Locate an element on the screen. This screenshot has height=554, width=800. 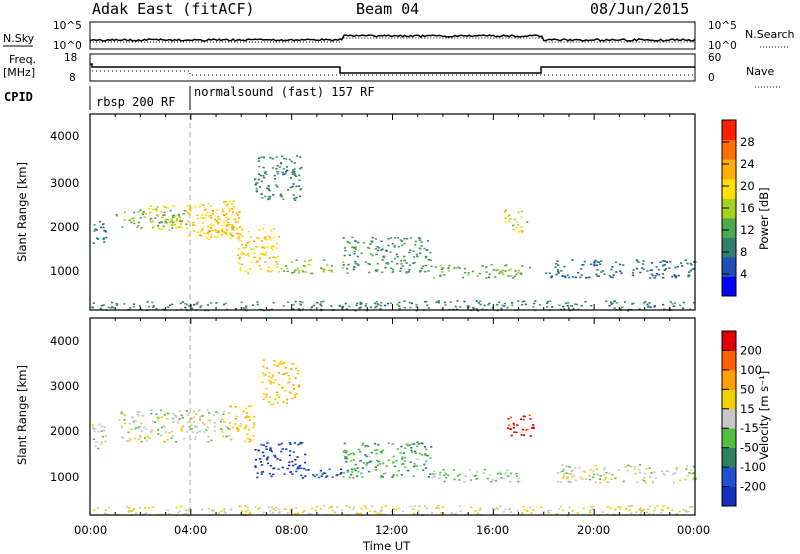
x-tick: 20:00 is located at coordinates (593, 530).